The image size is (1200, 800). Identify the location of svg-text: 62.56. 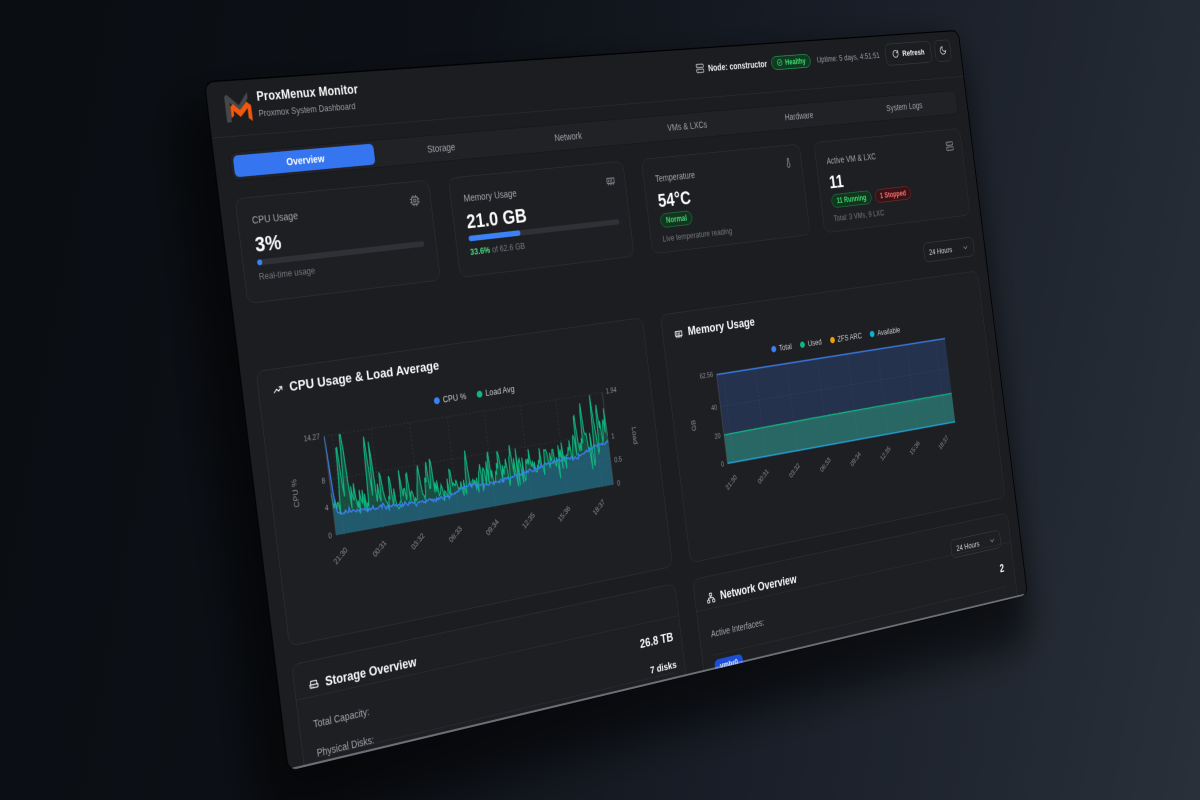
(706, 376).